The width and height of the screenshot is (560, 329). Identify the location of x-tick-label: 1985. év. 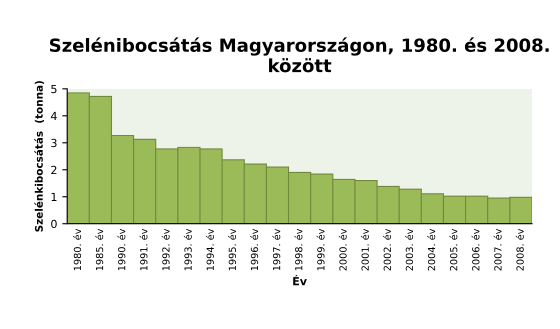
(99, 249).